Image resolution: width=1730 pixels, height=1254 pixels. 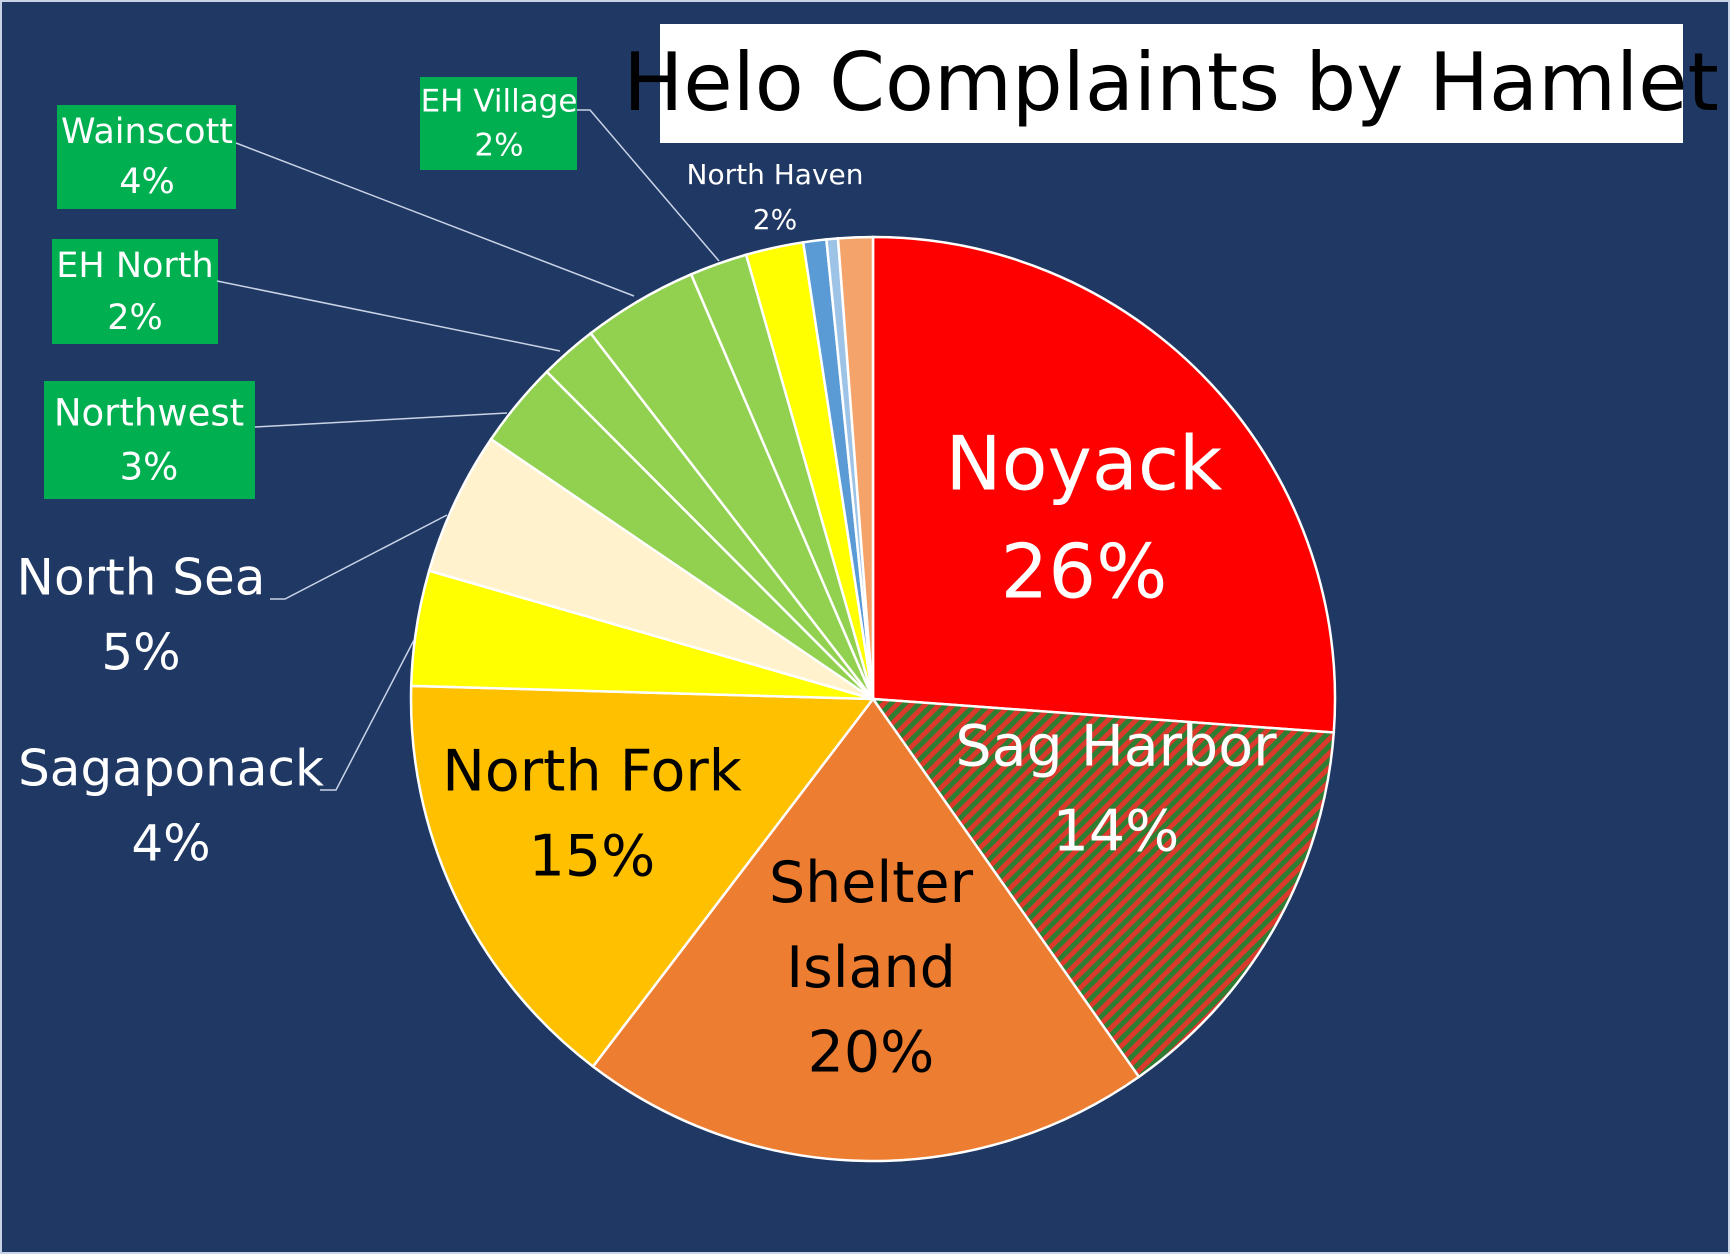 What do you see at coordinates (592, 772) in the screenshot?
I see `slice-label: North Fork` at bounding box center [592, 772].